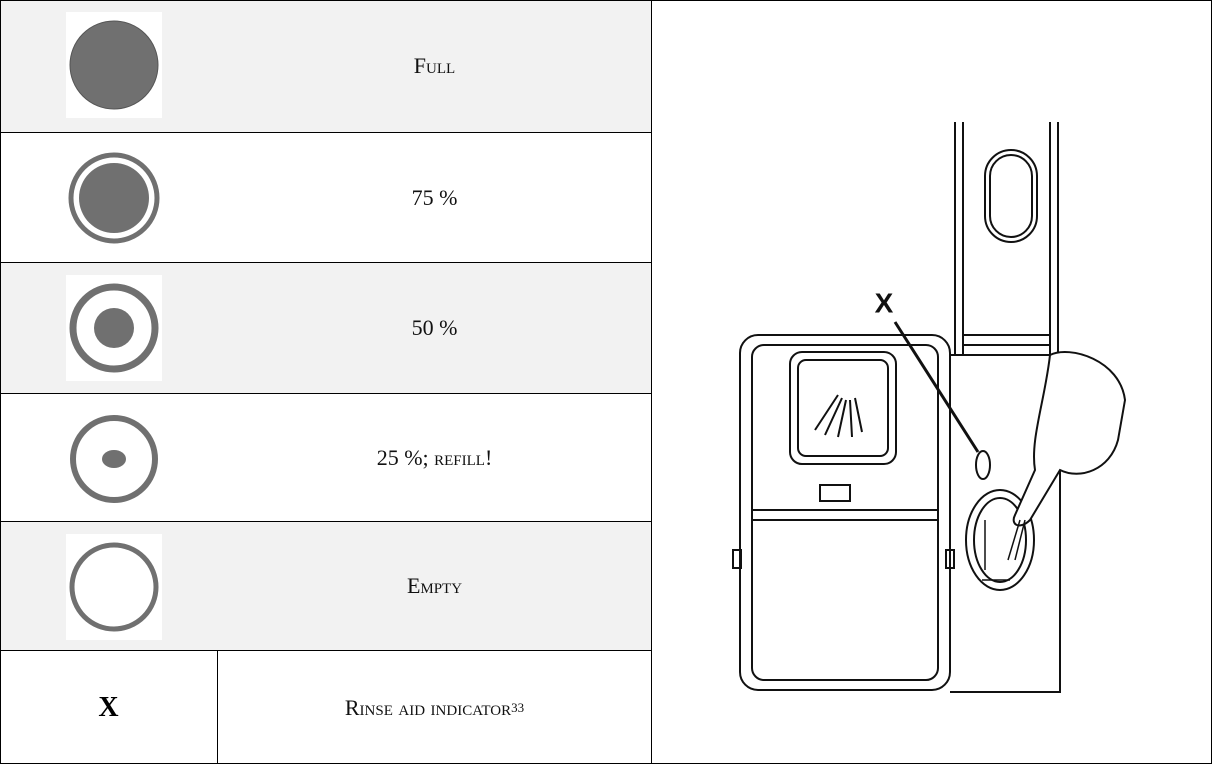 The height and width of the screenshot is (764, 1212). I want to click on legend-label: Rinse aid indicator 33, so click(434, 707).